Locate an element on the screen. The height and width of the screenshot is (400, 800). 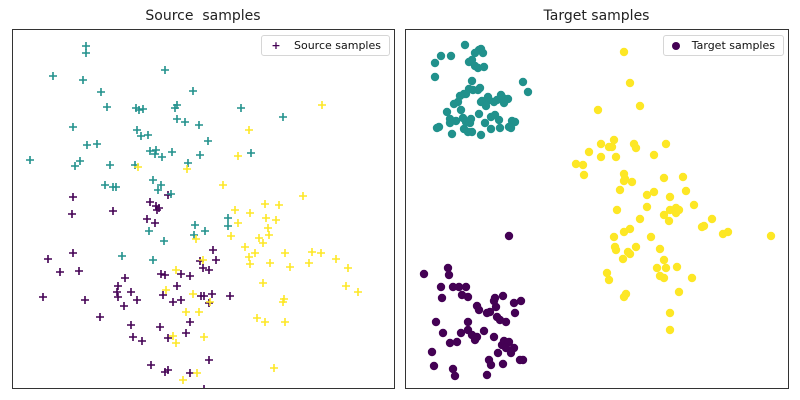
source-legend: + Source samples is located at coordinates (325, 45).